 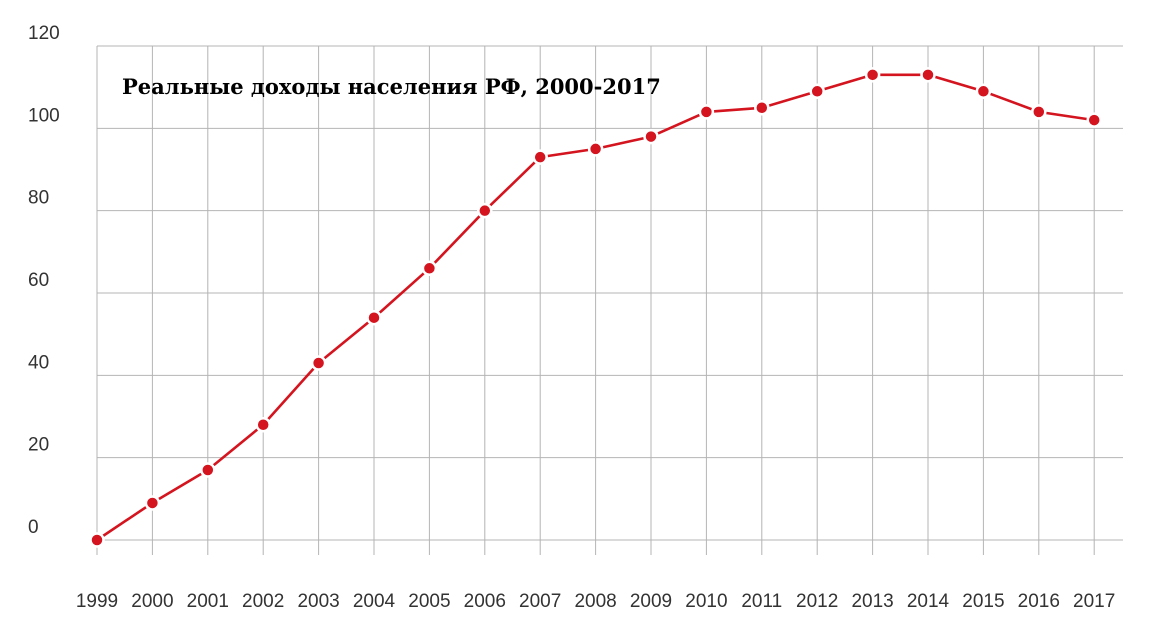 What do you see at coordinates (374, 317) in the screenshot?
I see `data-point-2004` at bounding box center [374, 317].